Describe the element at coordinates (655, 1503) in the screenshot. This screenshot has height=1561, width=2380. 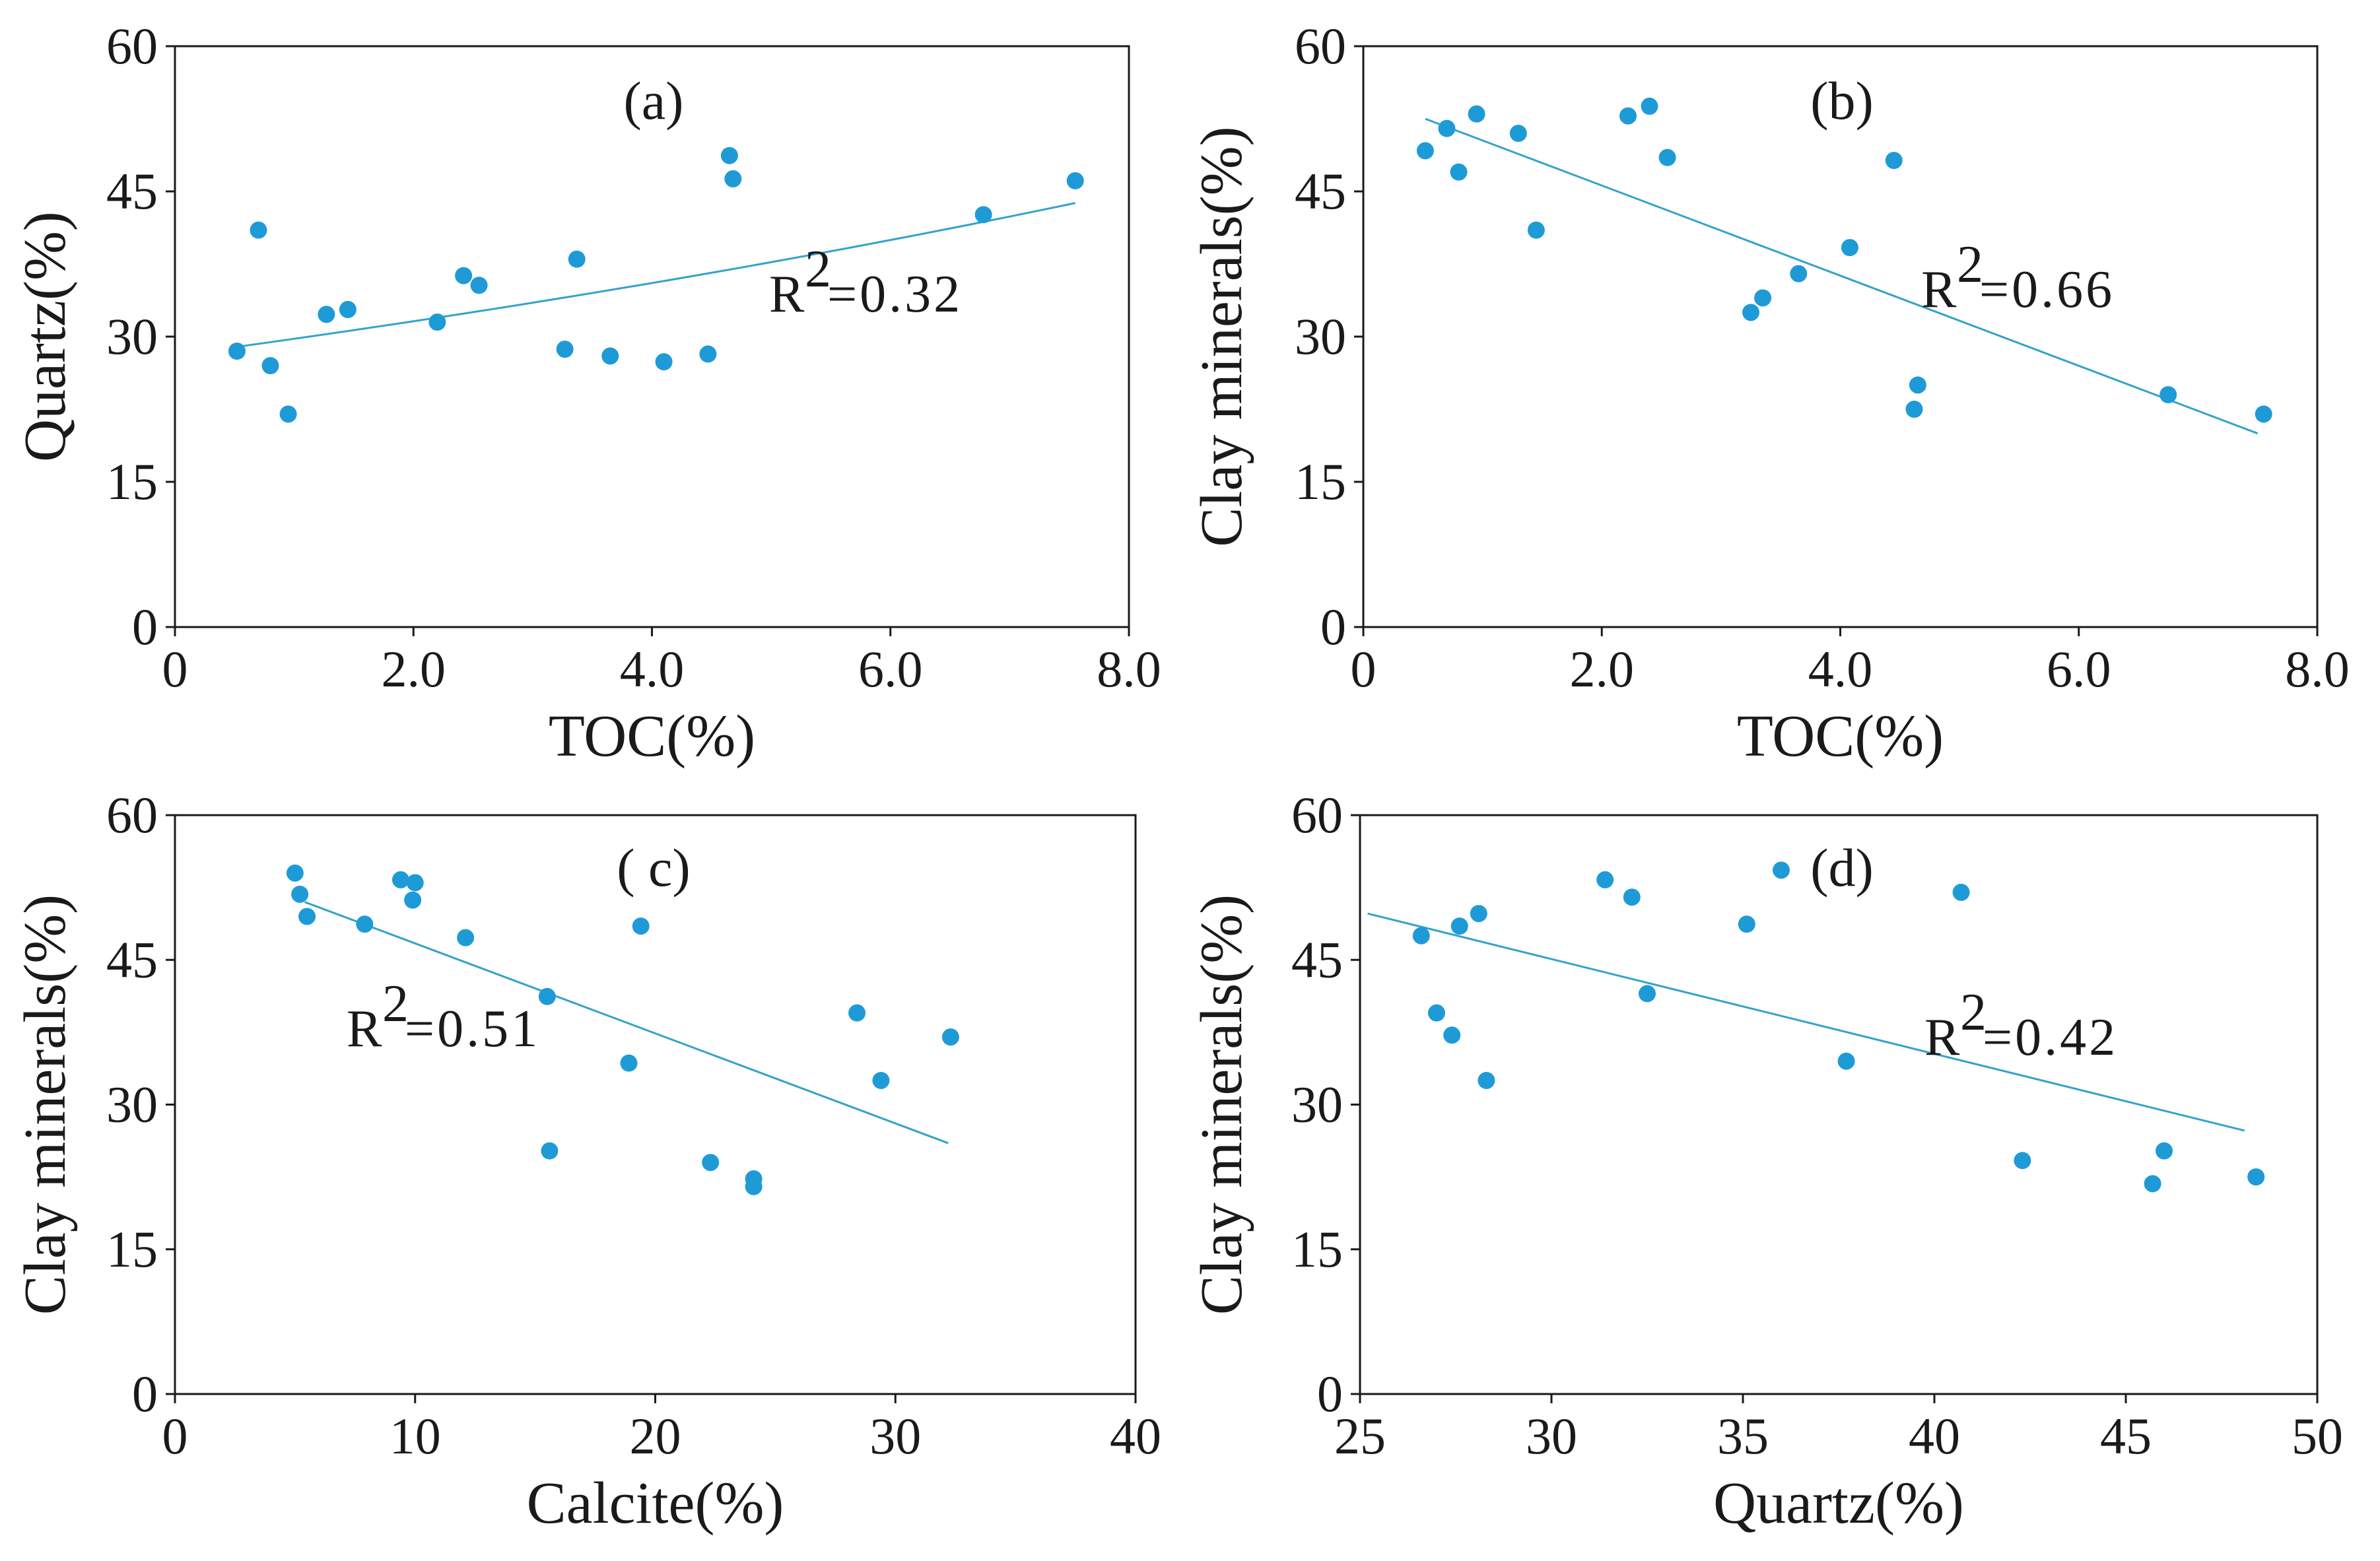
I see `x-axis-label: Calcite(%)` at that location.